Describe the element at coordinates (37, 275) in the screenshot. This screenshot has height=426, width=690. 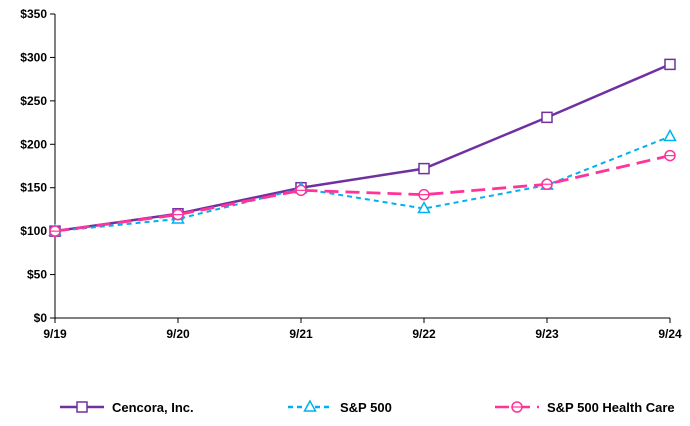
I see `y-tick-label: $50` at that location.